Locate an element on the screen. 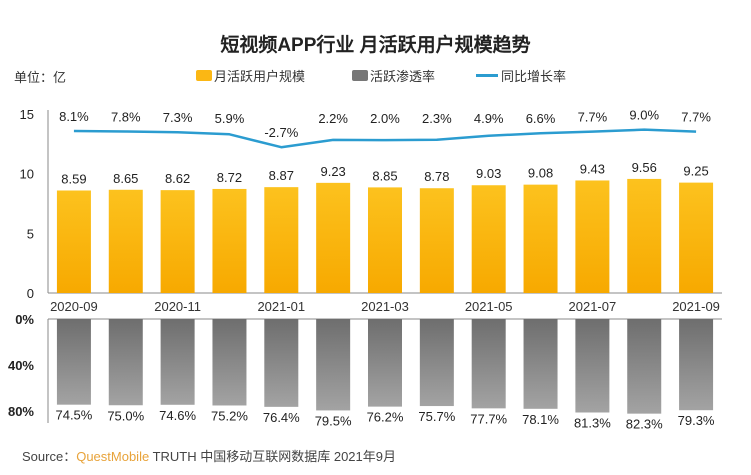  legend-swatch-growth is located at coordinates (487, 75).